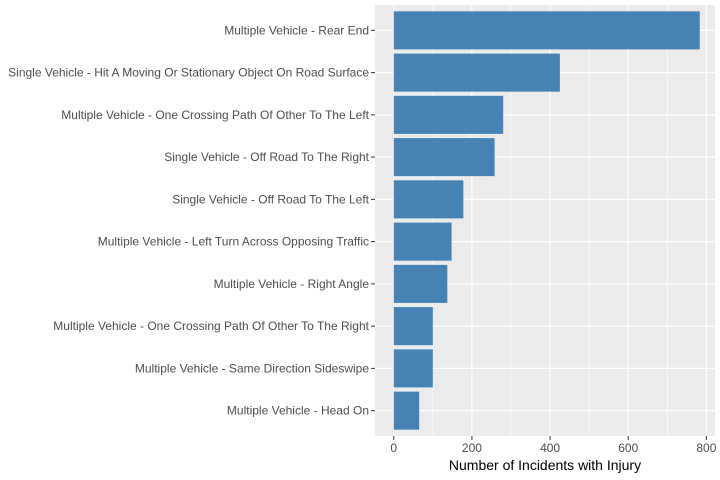 This screenshot has height=480, width=720. What do you see at coordinates (393, 448) in the screenshot?
I see `x-tick-label: 0` at bounding box center [393, 448].